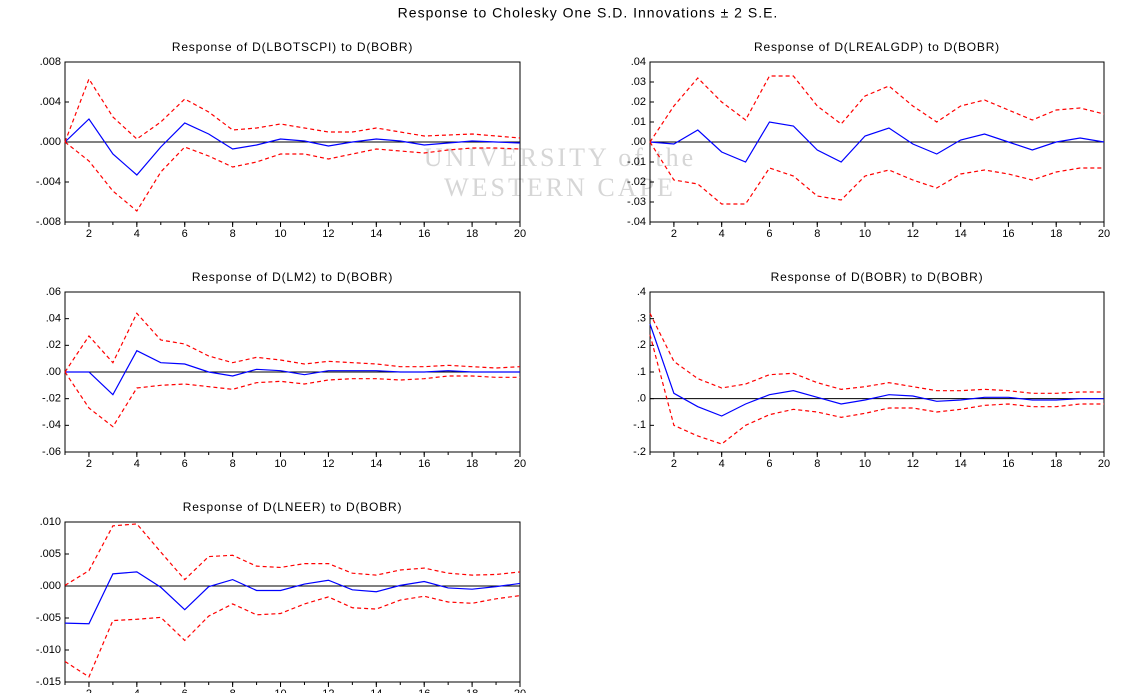 The height and width of the screenshot is (693, 1121). Describe the element at coordinates (48, 650) in the screenshot. I see `y-tick-label: -.010` at that location.